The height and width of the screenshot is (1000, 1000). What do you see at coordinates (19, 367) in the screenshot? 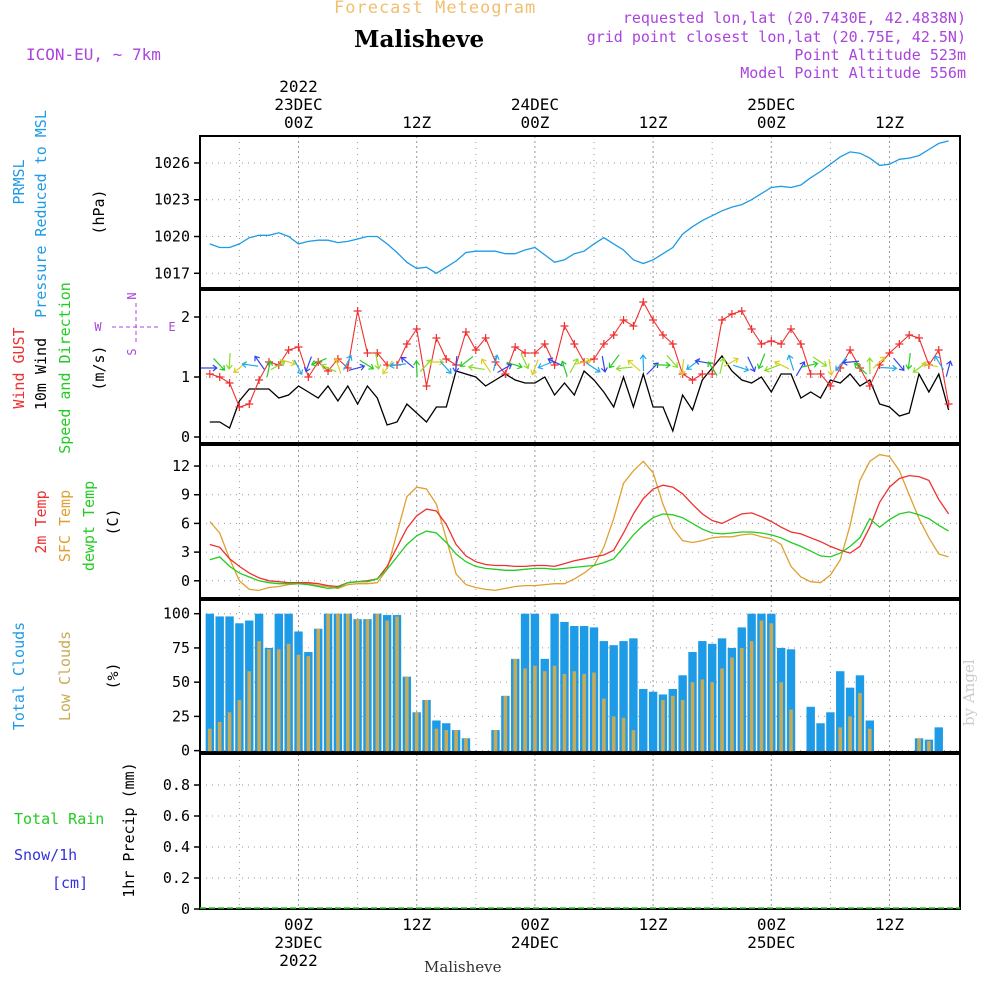
I see `gust-label: Wind GUST` at bounding box center [19, 367].